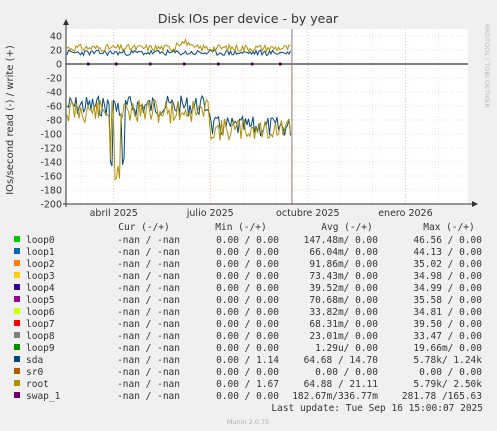 This screenshot has height=431, width=497. What do you see at coordinates (51, 135) in the screenshot?
I see `y-tick-label: -100` at bounding box center [51, 135].